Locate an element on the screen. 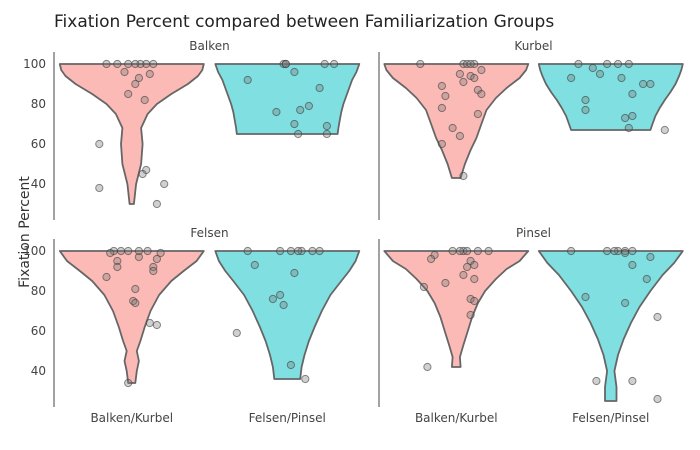 This screenshot has width=700, height=450. facet-title-felsen: Felsen is located at coordinates (209, 233).